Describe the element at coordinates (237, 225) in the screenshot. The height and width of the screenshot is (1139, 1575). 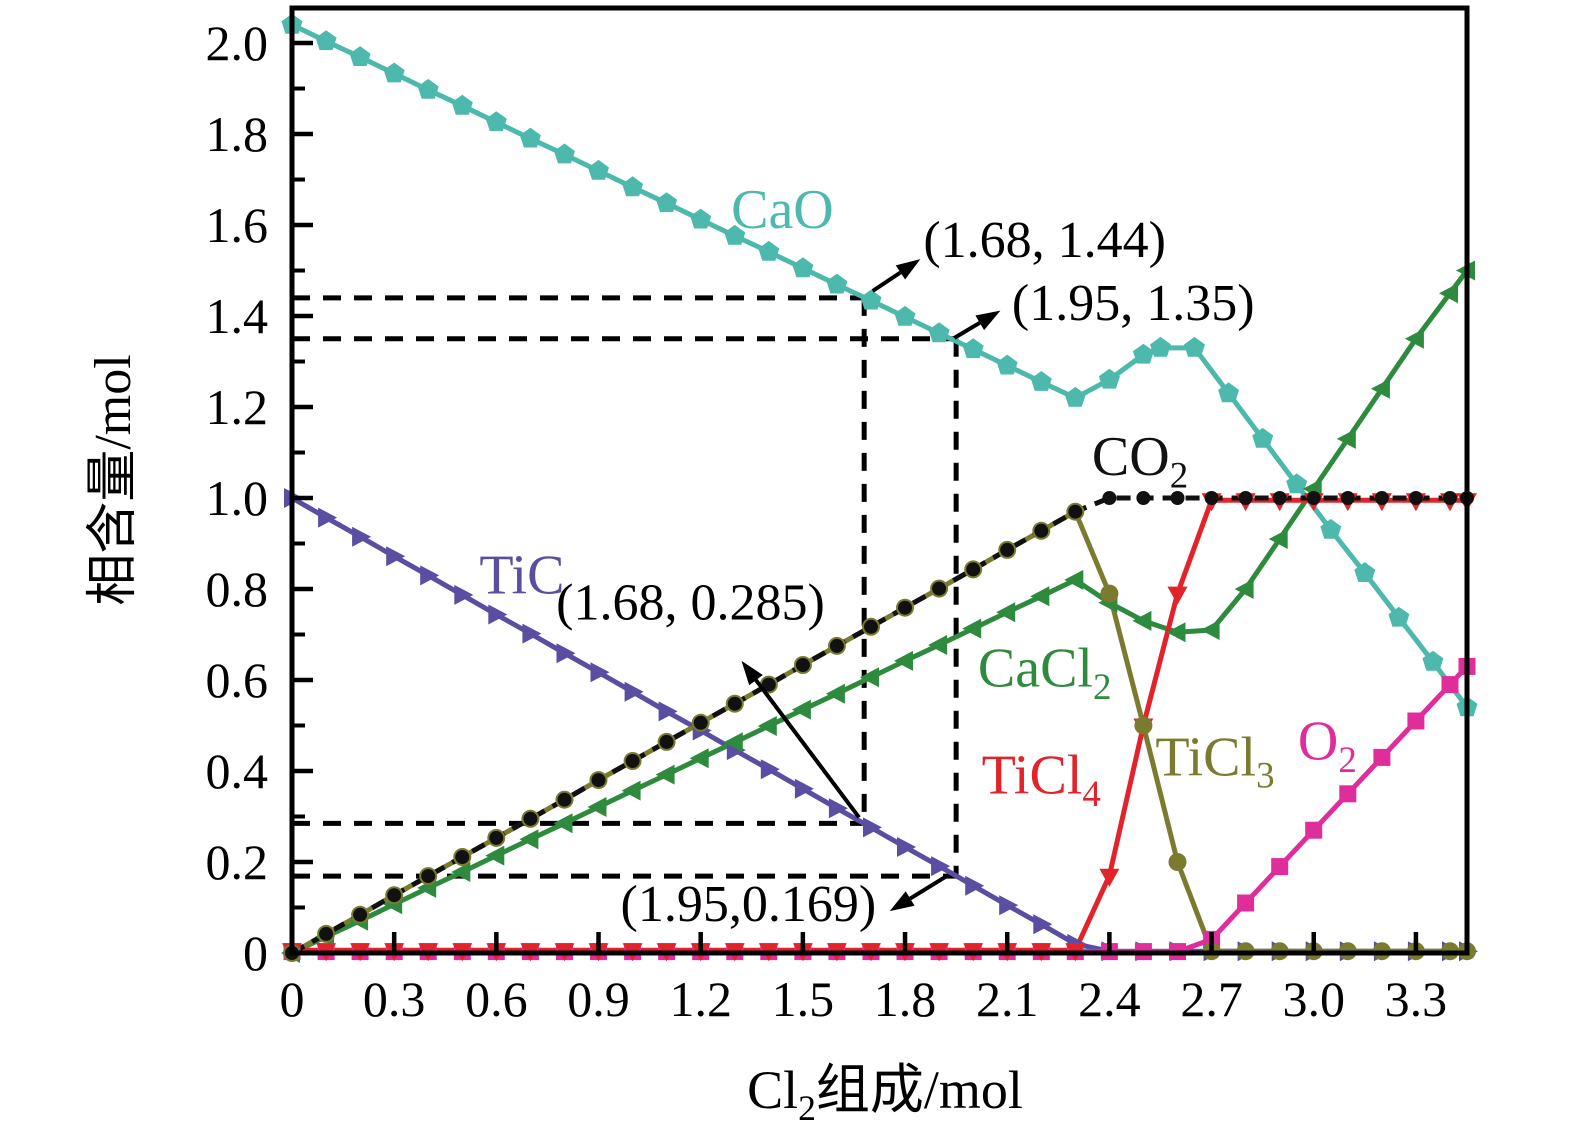
I see `y-tick-label: 1.6` at that location.